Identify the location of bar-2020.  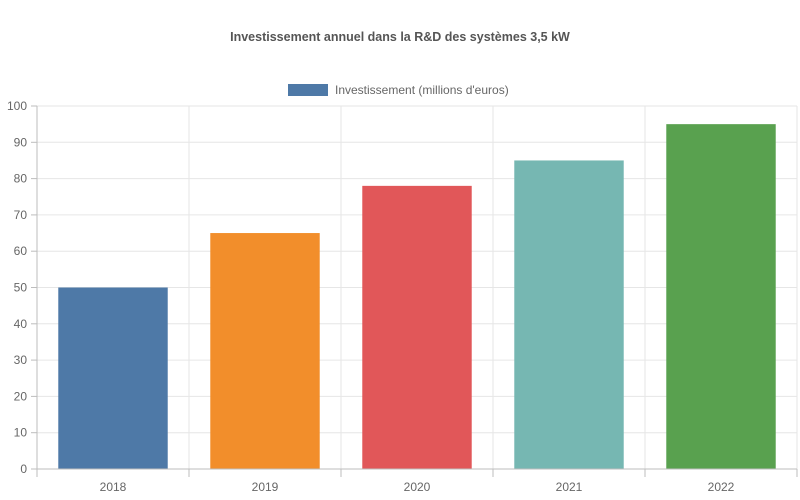
(417, 327).